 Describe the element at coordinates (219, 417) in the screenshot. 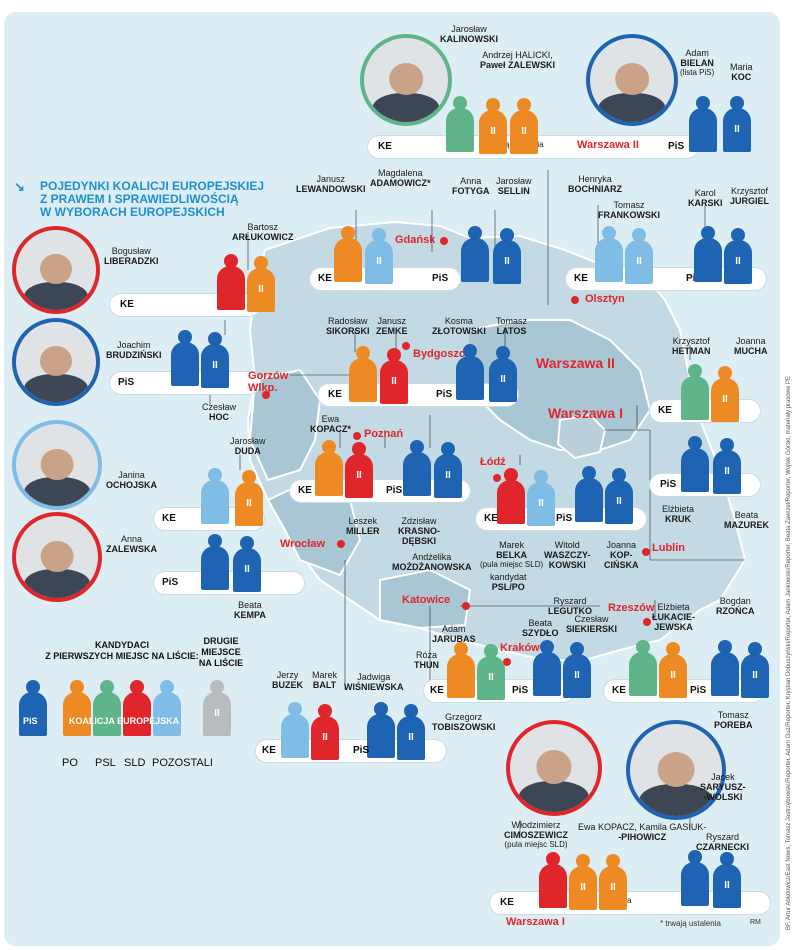

I see `candidate-surname: HOC` at that location.